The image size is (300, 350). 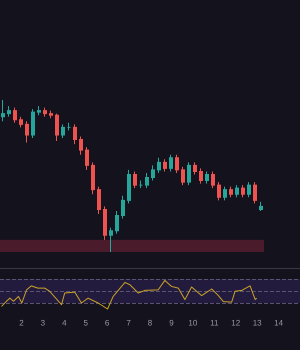 I want to click on x-tick-label: 3, so click(x=43, y=323).